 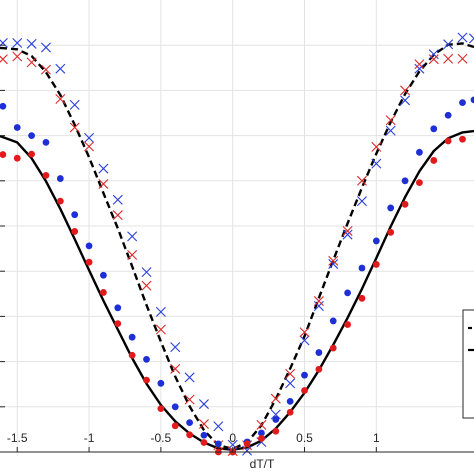 I want to click on legend-box, so click(x=468, y=364).